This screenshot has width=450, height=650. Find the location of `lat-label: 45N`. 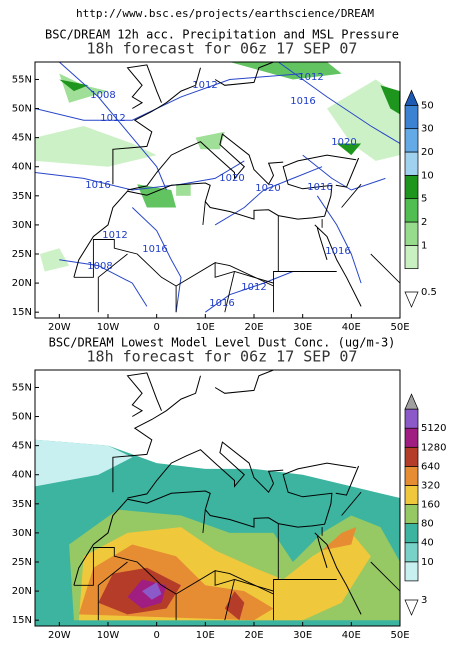

lat-label: 45N is located at coordinates (22, 138).